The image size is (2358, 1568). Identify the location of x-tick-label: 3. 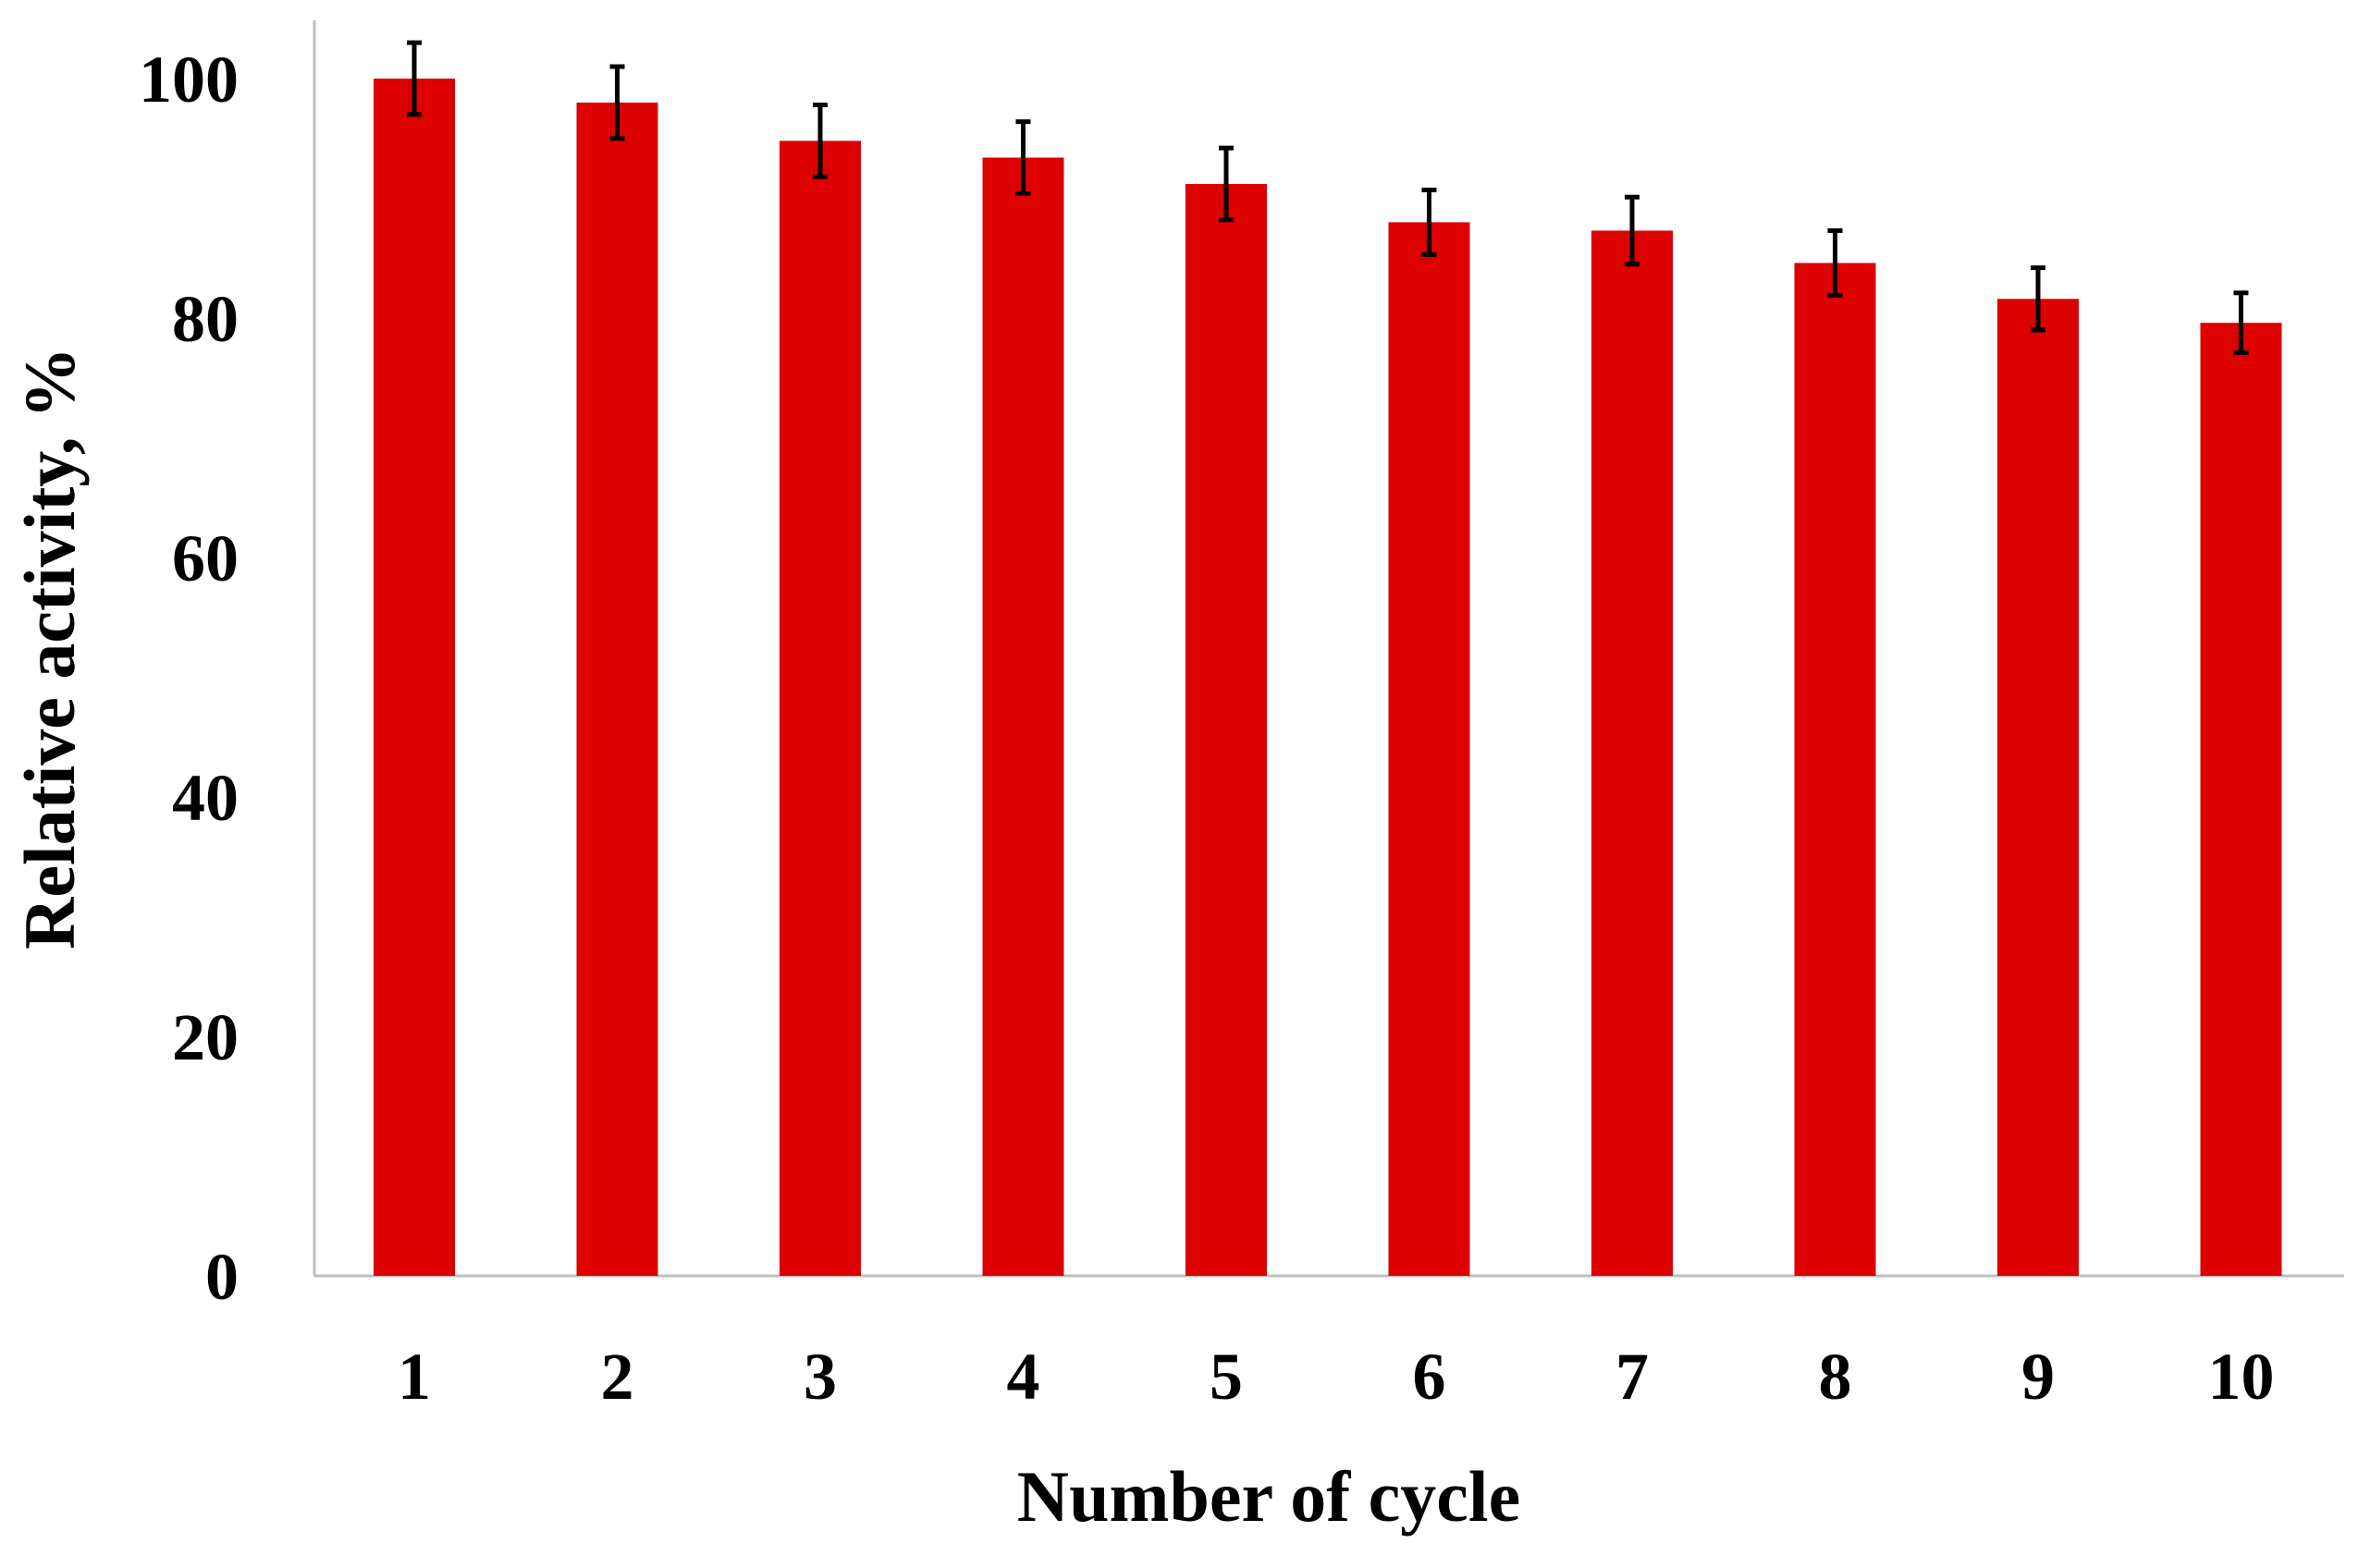
(820, 1377).